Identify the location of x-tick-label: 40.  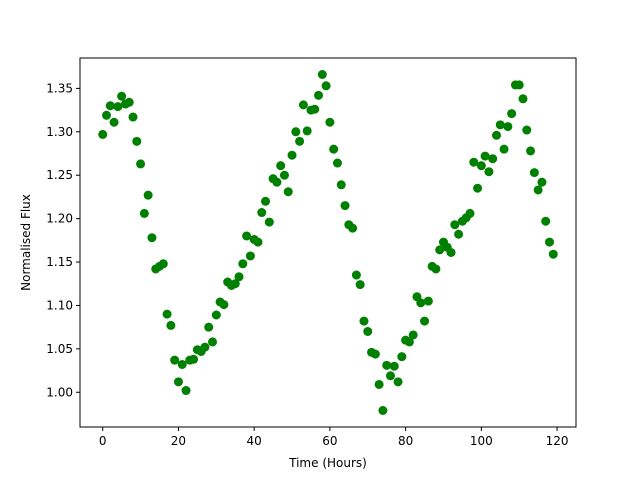
(254, 441).